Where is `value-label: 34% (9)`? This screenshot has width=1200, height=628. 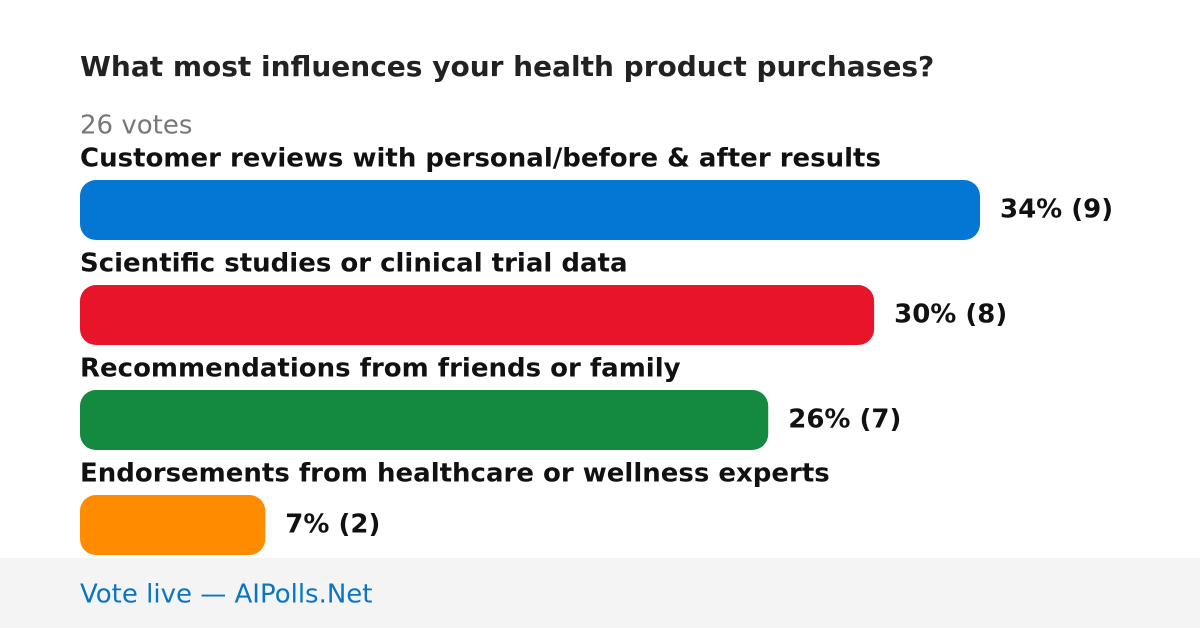 value-label: 34% (9) is located at coordinates (1056, 210).